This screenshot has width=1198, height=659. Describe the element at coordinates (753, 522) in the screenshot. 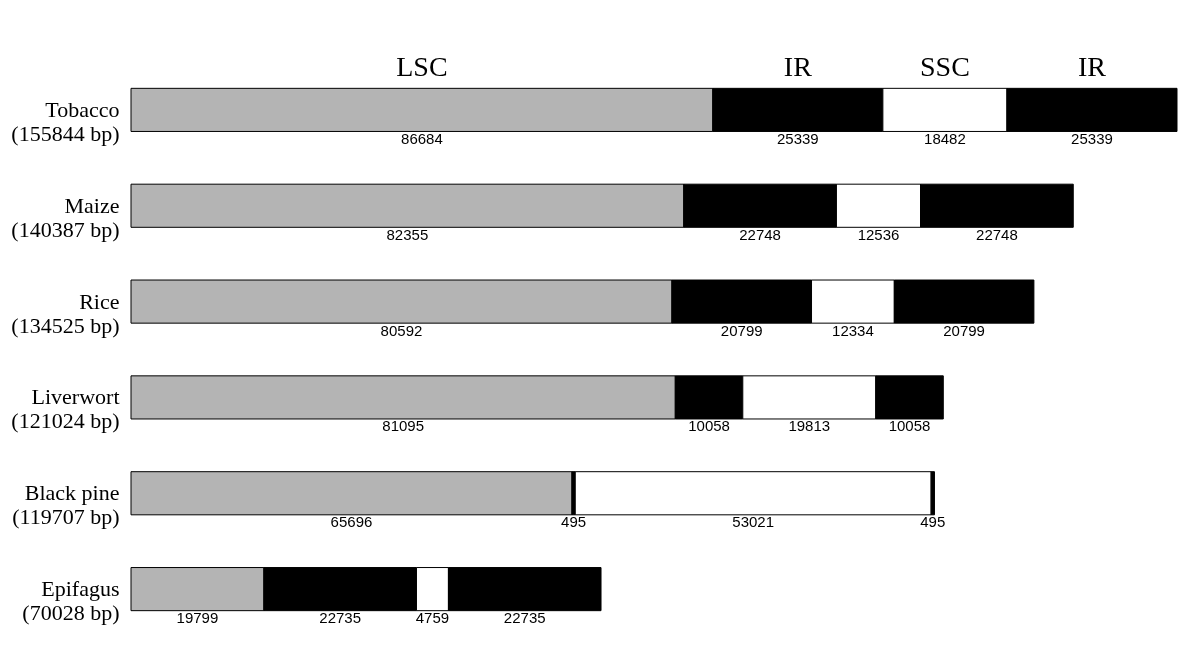

I see `data-label: 53021` at that location.